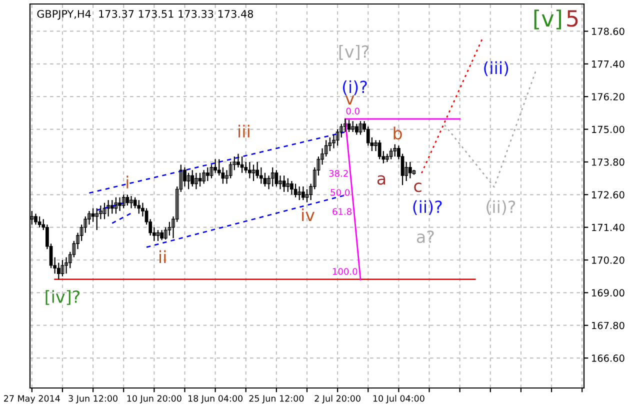 The height and width of the screenshot is (406, 629). I want to click on annotation: iv, so click(308, 215).